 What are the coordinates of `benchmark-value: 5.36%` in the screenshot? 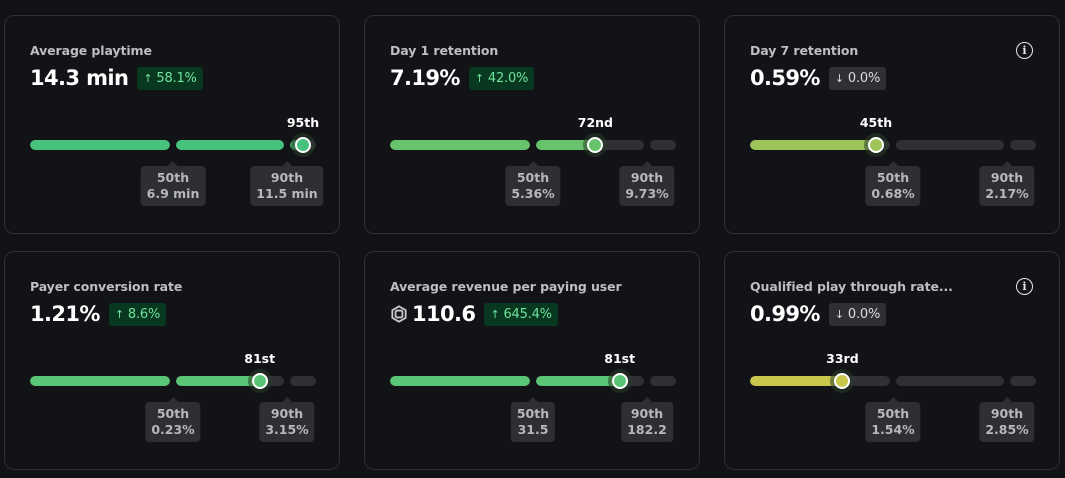 It's located at (533, 193).